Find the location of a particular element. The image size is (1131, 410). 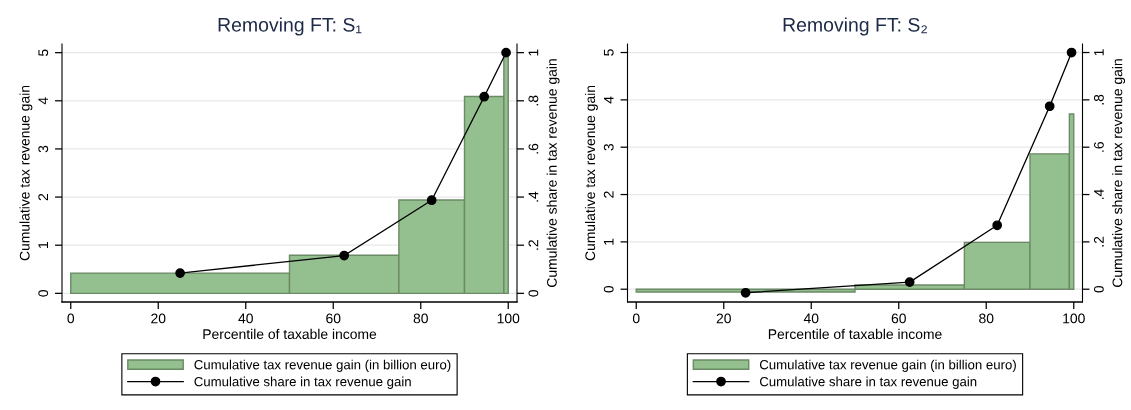

chart-title: Removing FT: S₂ is located at coordinates (855, 26).